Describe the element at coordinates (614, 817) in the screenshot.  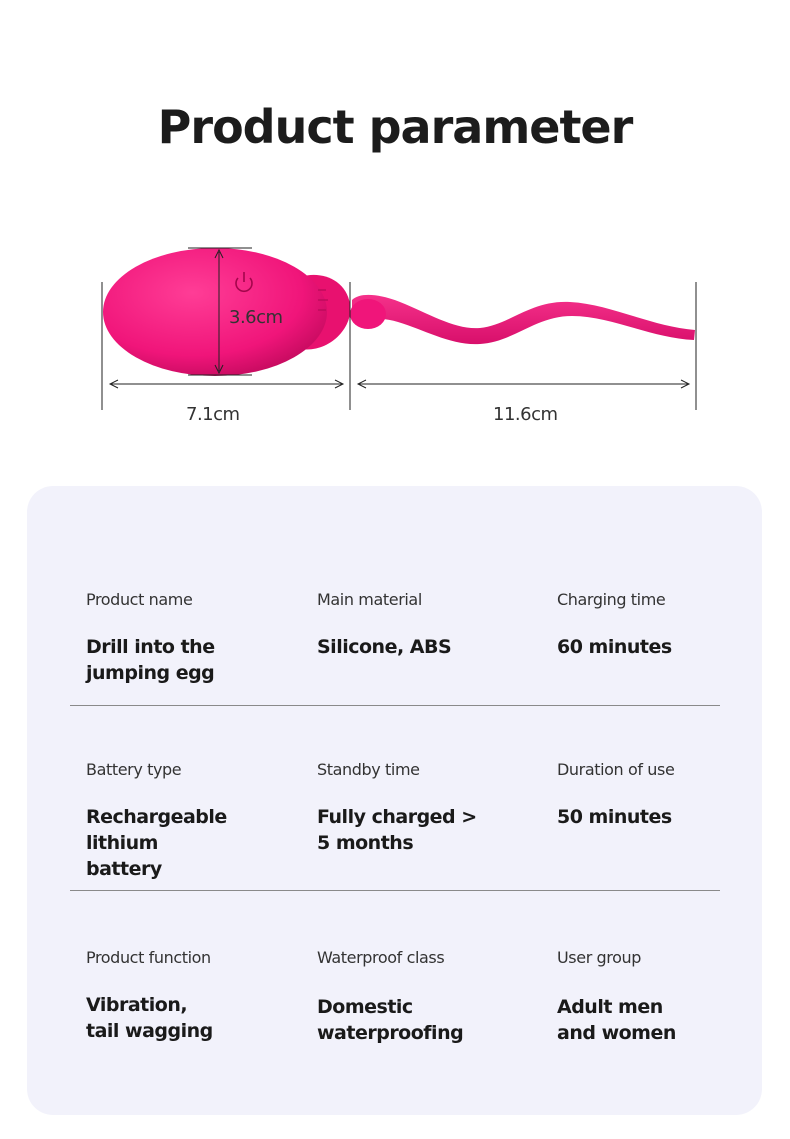
I see `spec-value: 50 minutes` at that location.